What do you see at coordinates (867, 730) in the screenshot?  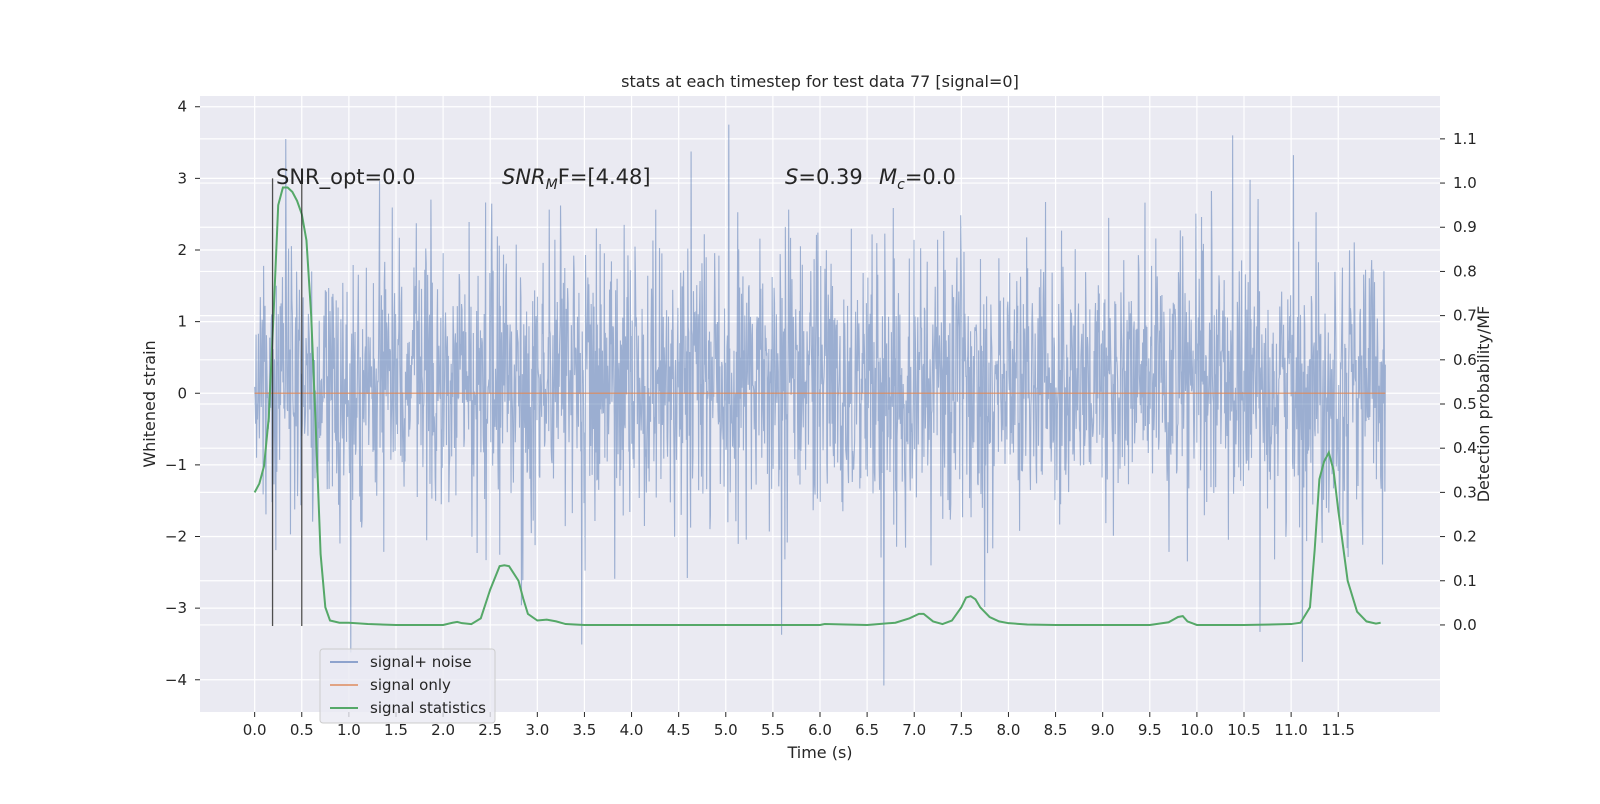 I see `x-tick-label: 6.5` at bounding box center [867, 730].